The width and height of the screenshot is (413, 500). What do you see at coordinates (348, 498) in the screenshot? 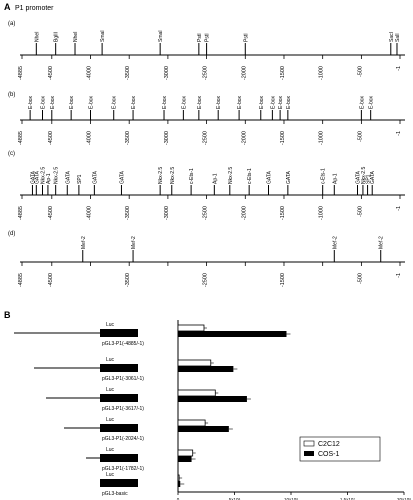
I see `x-tick-label: 1.5x10⁷` at bounding box center [348, 498].